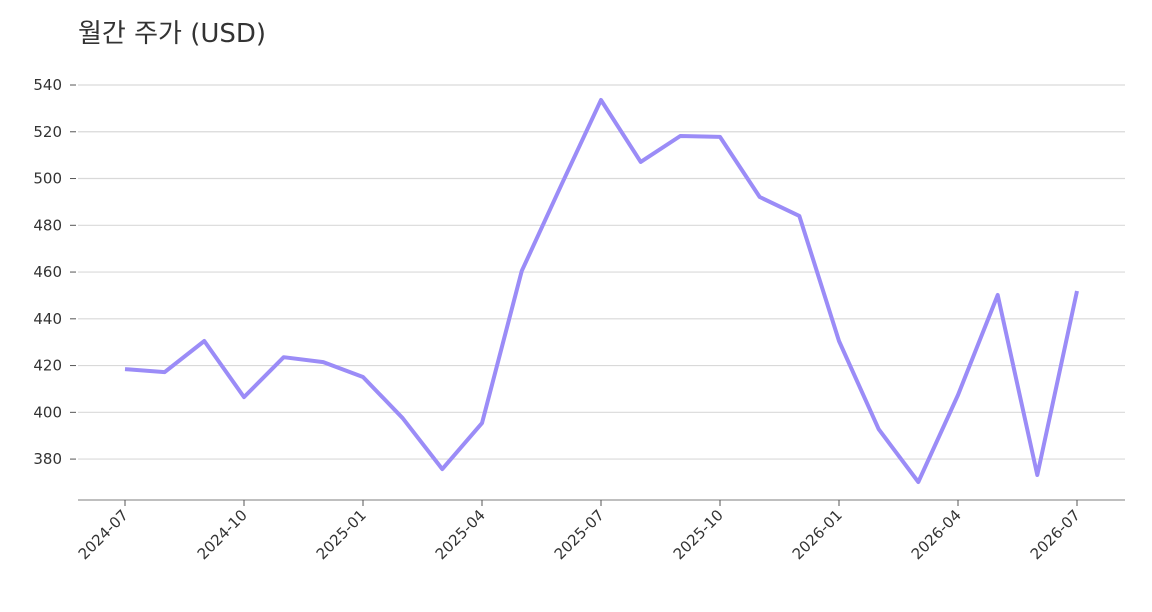 The width and height of the screenshot is (1152, 612). What do you see at coordinates (47, 272) in the screenshot?
I see `y-tick-label: 460` at bounding box center [47, 272].